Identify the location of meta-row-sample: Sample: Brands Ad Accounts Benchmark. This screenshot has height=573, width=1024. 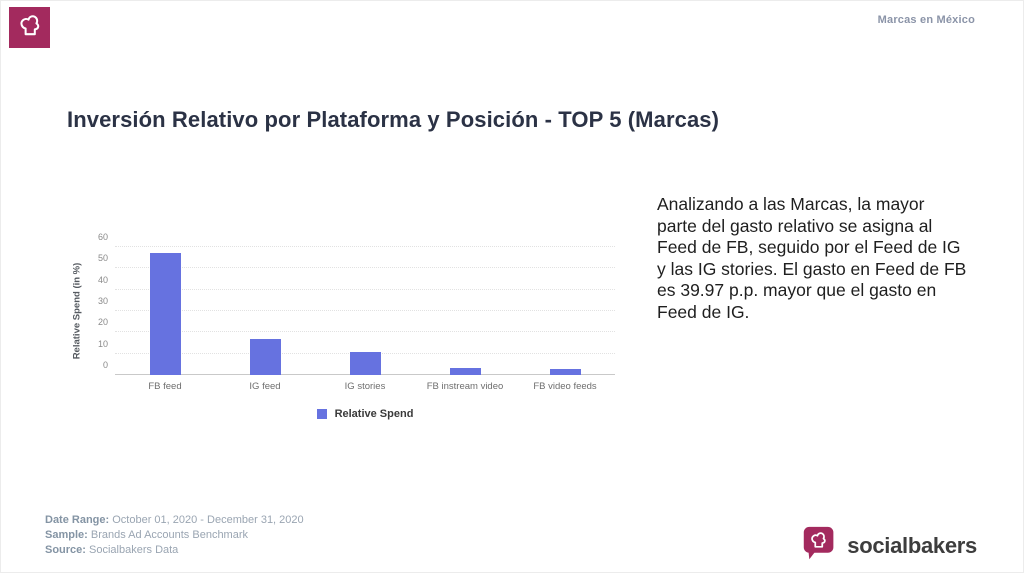
(174, 535).